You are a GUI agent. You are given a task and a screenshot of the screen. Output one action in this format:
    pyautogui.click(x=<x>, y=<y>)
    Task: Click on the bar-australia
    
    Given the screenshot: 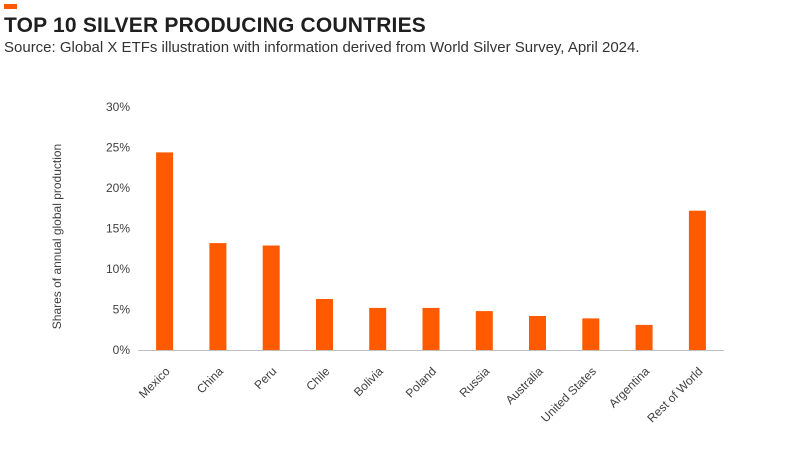 What is the action you would take?
    pyautogui.click(x=537, y=333)
    